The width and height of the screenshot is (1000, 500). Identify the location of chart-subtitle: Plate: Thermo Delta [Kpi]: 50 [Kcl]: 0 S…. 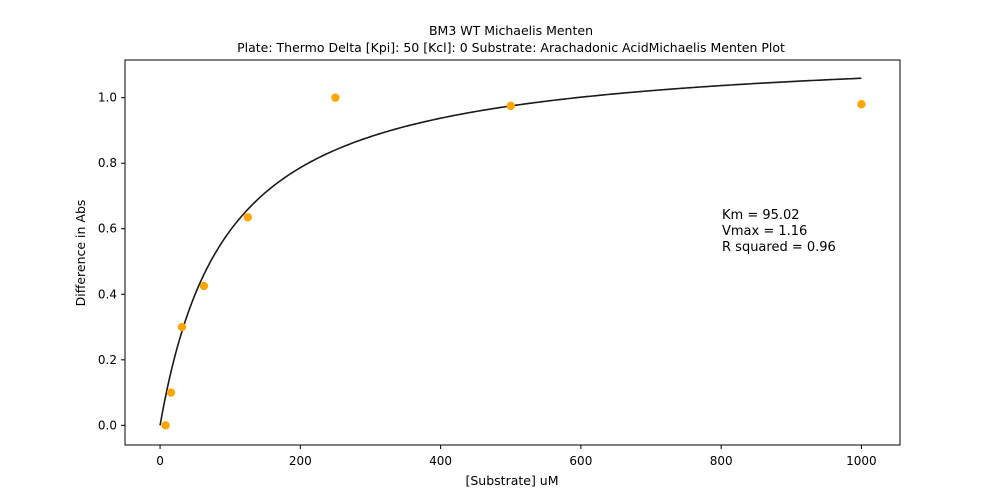
(511, 47).